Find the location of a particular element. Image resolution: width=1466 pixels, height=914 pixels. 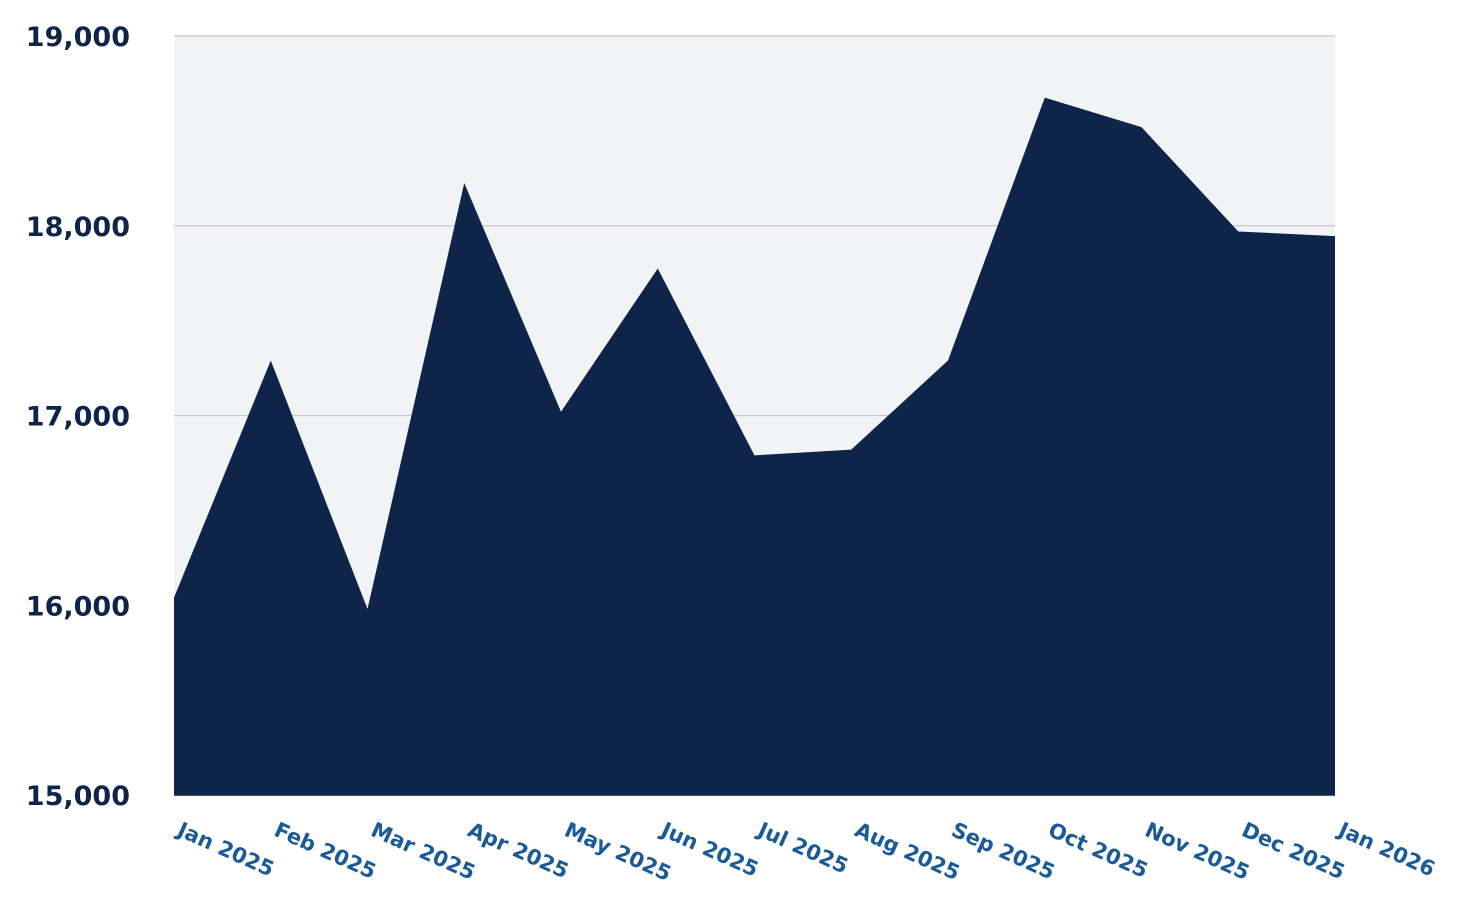

x-tick-label: Aug 2025 is located at coordinates (907, 851).